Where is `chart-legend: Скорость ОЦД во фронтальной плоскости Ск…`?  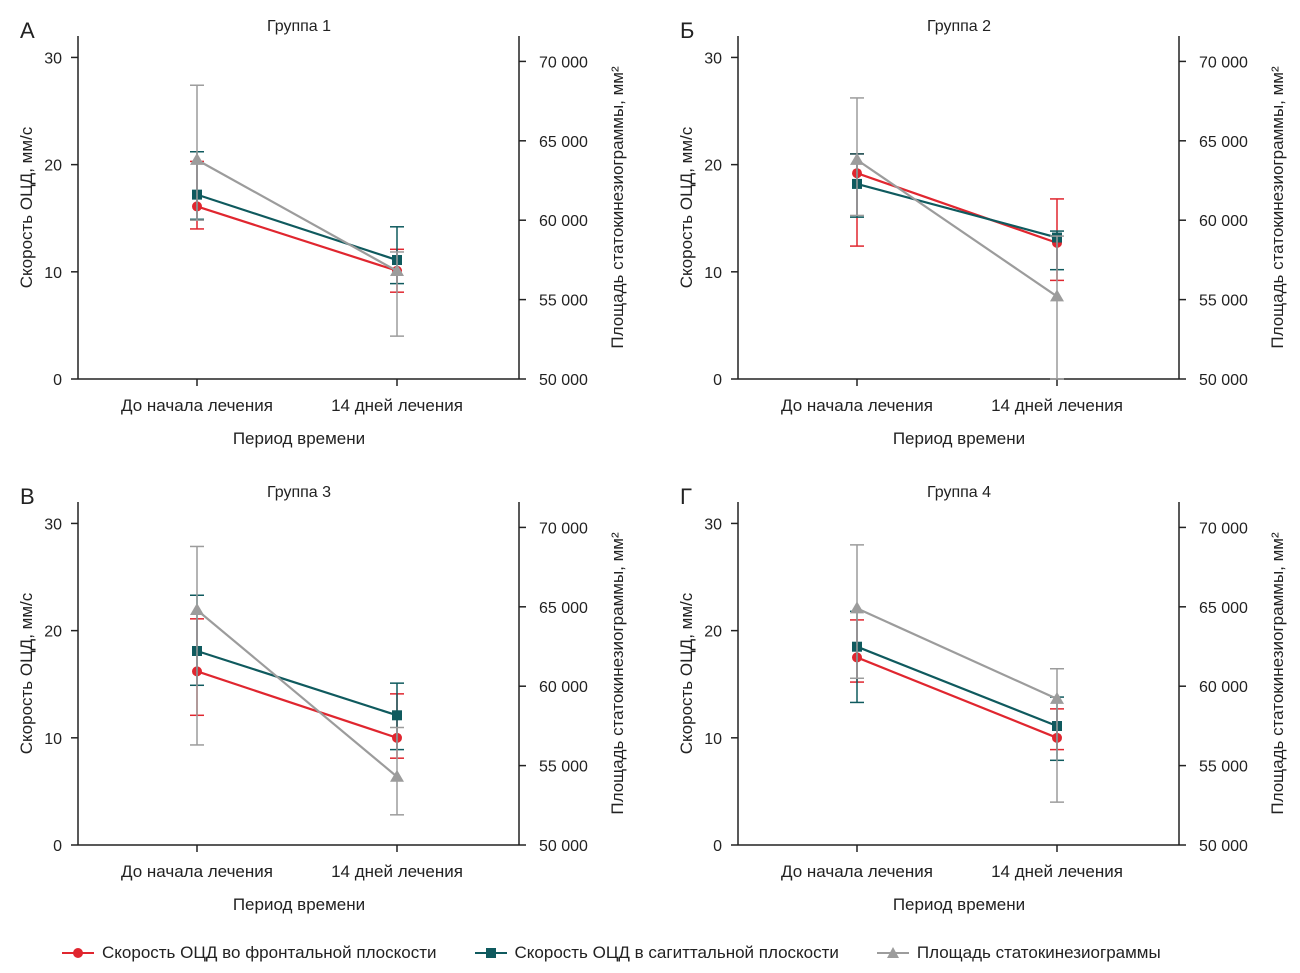
chart-legend: Скорость ОЦД во фронтальной плоскости Ск… is located at coordinates (660, 953).